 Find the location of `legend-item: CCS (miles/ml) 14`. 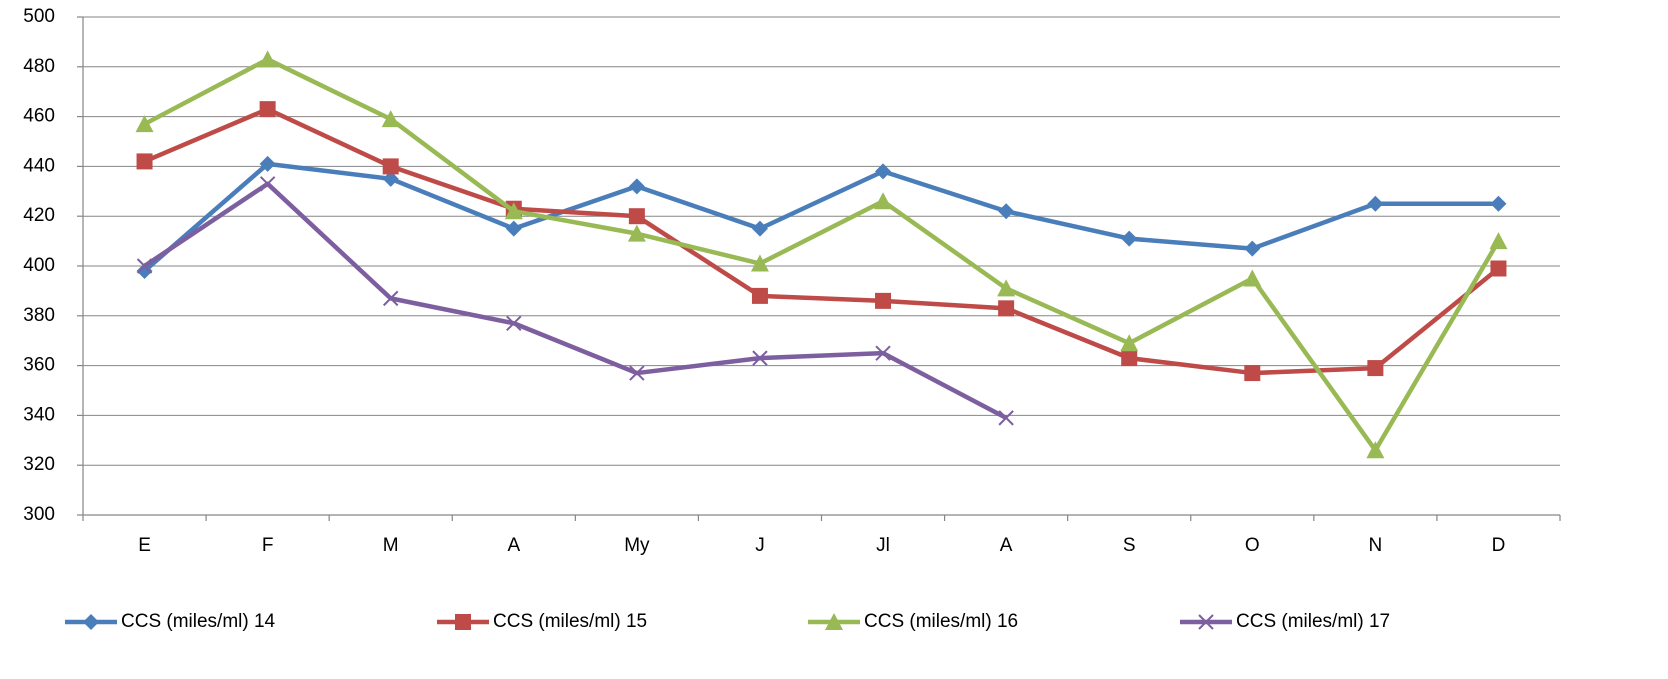

legend-item: CCS (miles/ml) 14 is located at coordinates (170, 621).